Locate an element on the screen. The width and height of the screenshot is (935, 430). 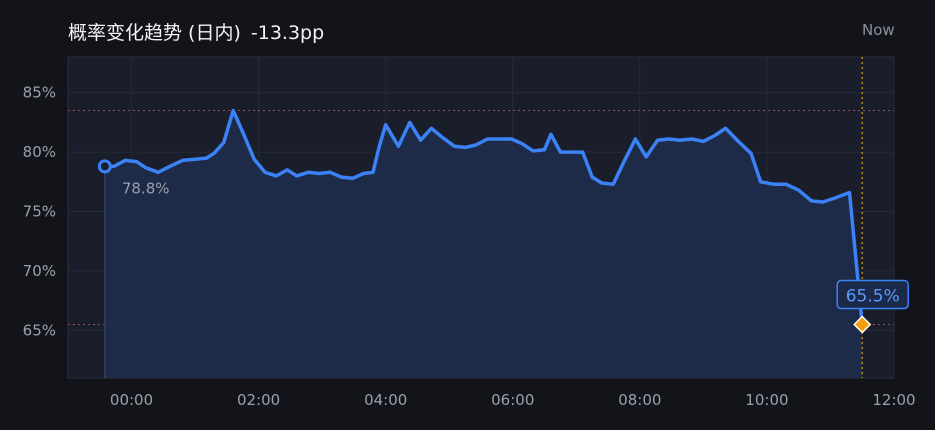
start-value-label: 78.8% is located at coordinates (146, 188).